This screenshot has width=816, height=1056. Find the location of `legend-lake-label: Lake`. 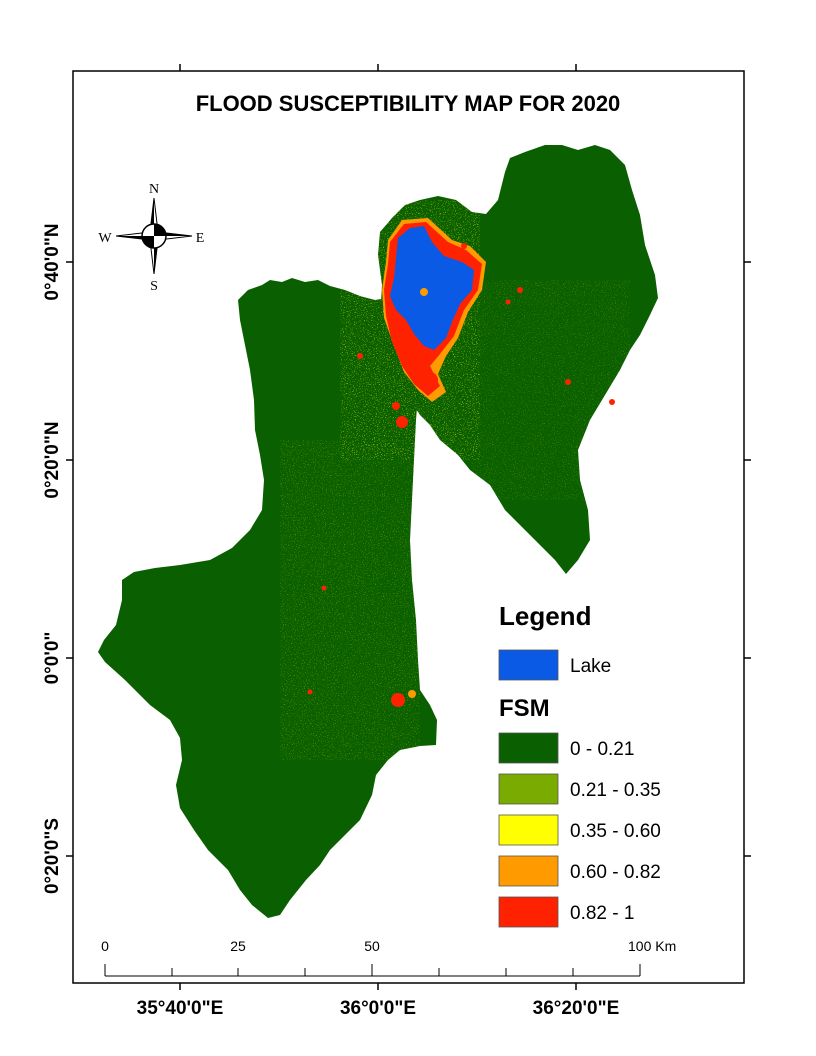

legend-lake-label: Lake is located at coordinates (590, 666).